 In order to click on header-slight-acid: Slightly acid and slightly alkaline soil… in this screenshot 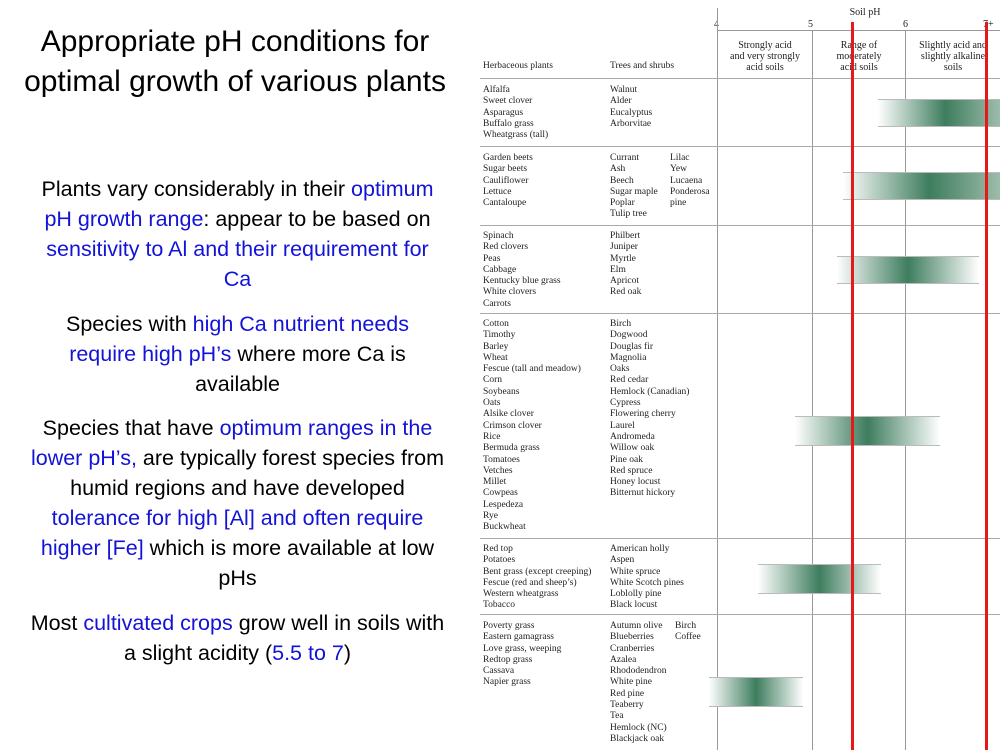, I will do `click(953, 56)`.